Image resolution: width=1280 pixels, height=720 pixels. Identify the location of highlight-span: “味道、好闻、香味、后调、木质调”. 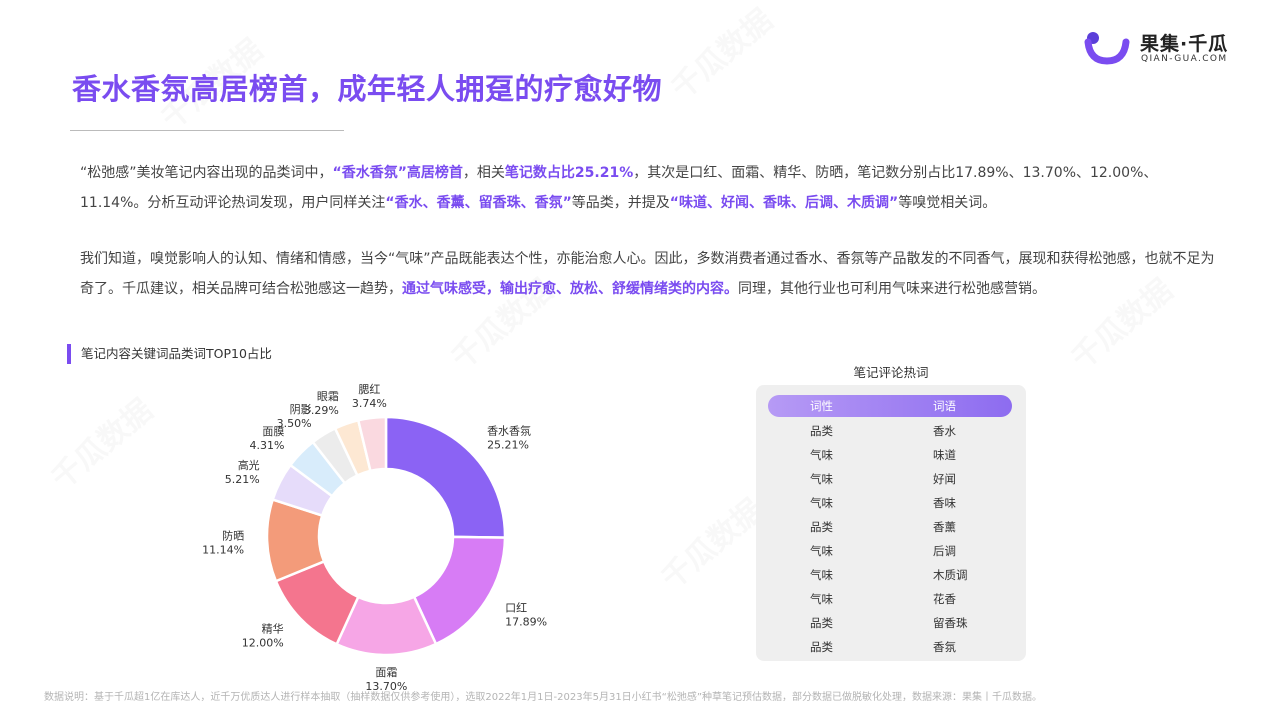
(784, 203).